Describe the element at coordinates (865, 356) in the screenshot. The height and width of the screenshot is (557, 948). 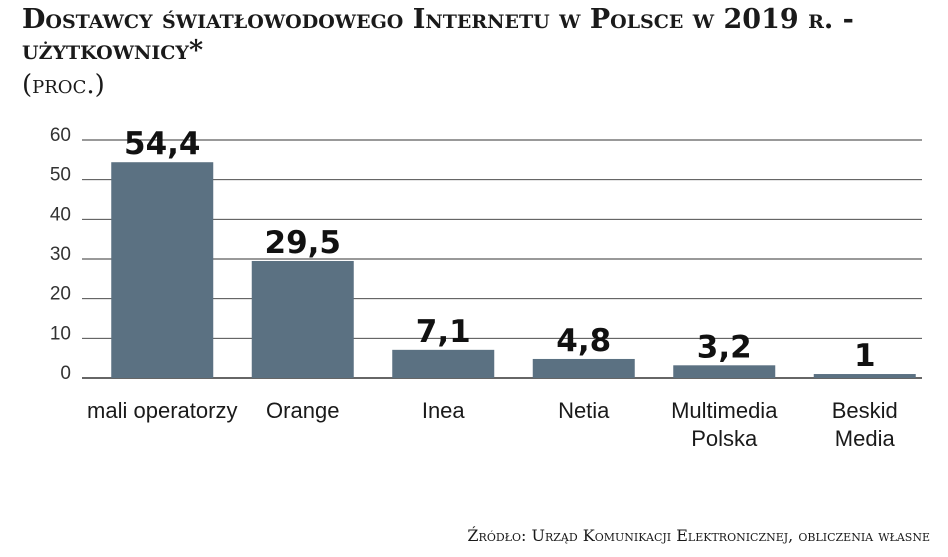
I see `data-label: 1` at that location.